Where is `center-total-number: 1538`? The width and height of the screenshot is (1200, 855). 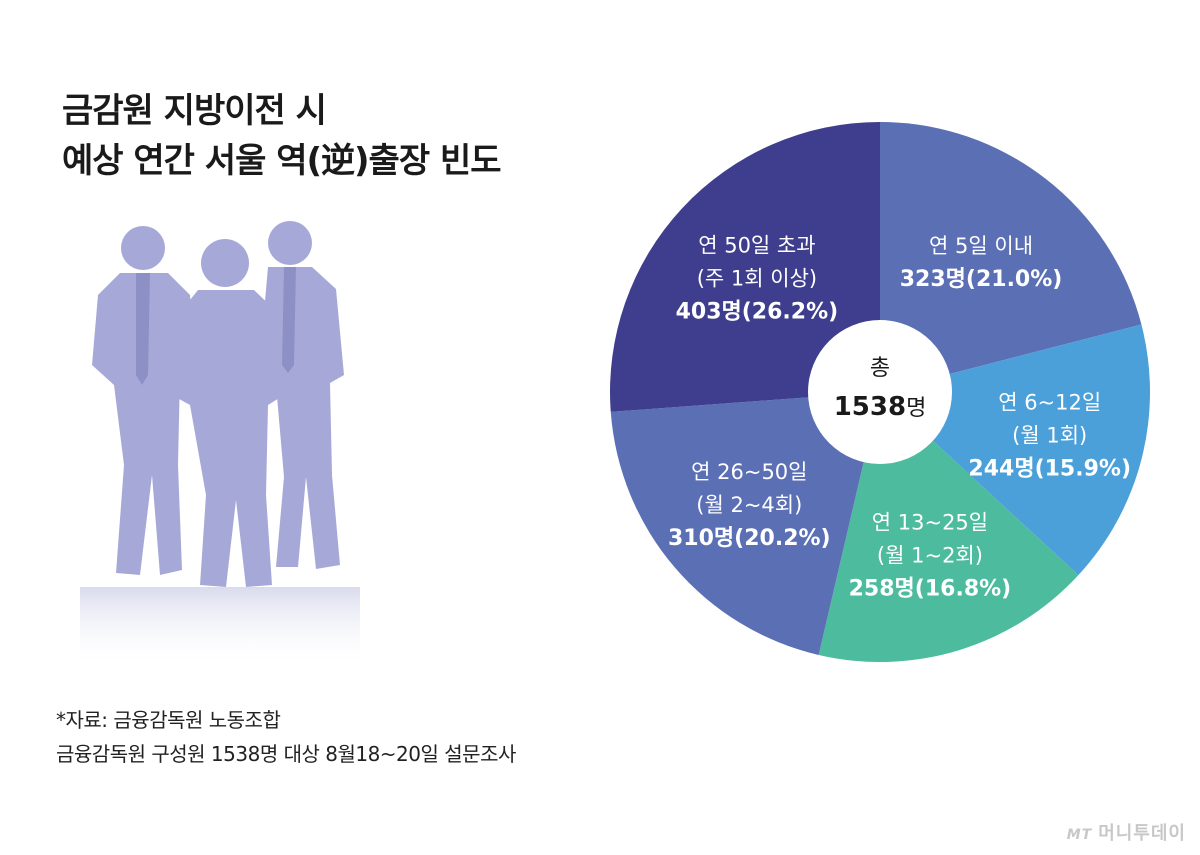 center-total-number: 1538 is located at coordinates (870, 407).